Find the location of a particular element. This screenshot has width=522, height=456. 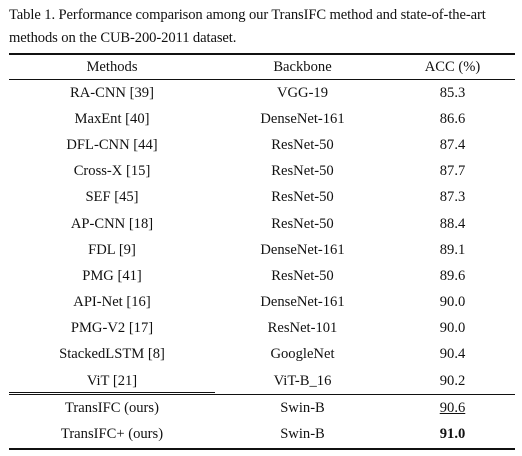

backbone-cell: ViT-B_16 is located at coordinates (302, 381).